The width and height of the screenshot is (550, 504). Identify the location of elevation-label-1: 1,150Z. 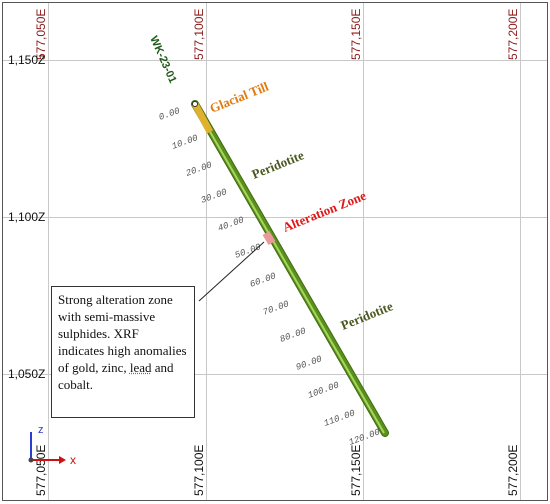
(26, 60).